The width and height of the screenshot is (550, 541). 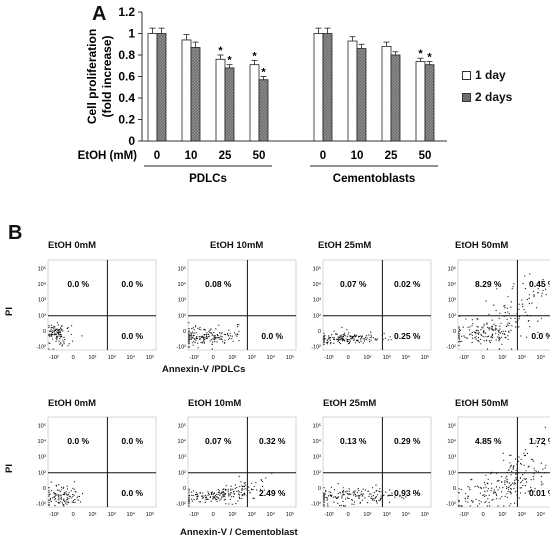 What do you see at coordinates (482, 245) in the screenshot?
I see `flow-plot-title: EtOH 50mM` at bounding box center [482, 245].